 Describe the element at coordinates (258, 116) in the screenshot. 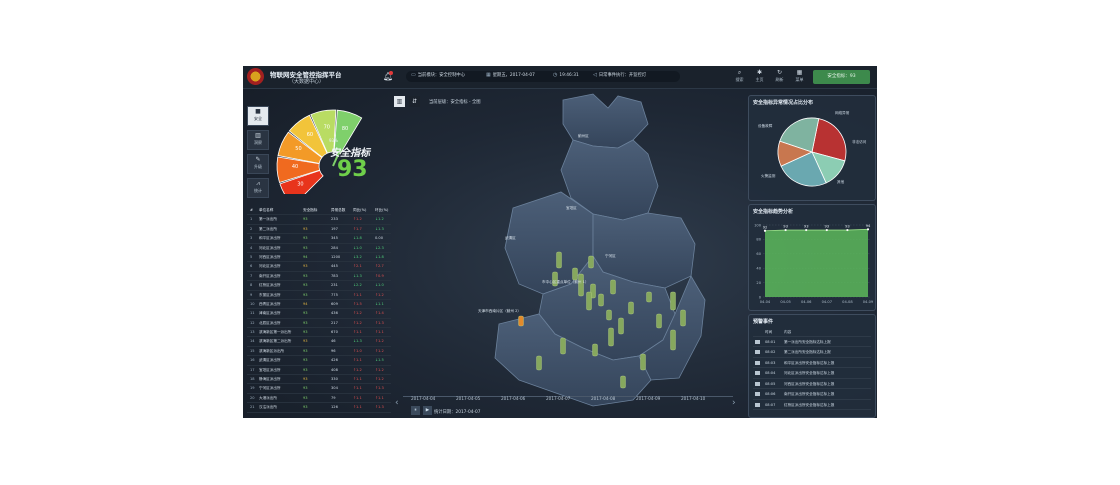

I see `sidenav-item-lock: ■ 安全` at that location.